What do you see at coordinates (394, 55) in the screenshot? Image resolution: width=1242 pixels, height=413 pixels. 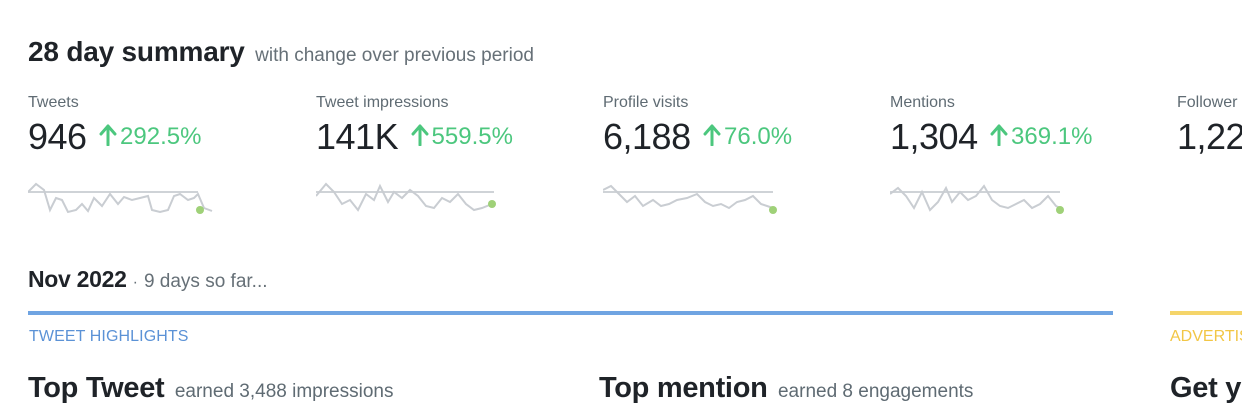 I see `summary-subtitle: with change over previous period` at bounding box center [394, 55].